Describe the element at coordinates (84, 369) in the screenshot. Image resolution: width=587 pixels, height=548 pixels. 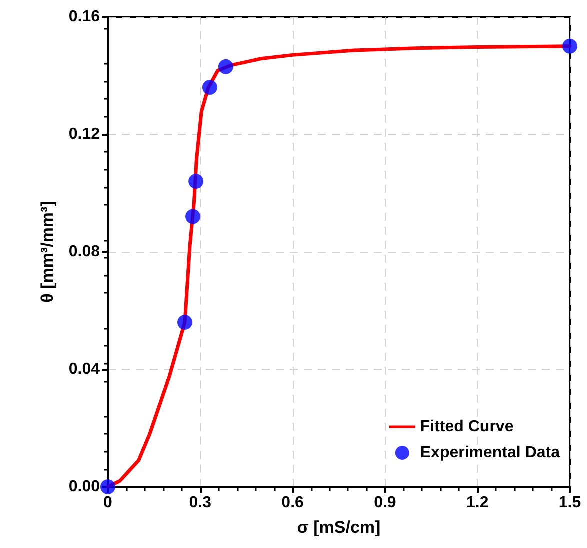
I see `y-tick-label: 0.04` at that location.